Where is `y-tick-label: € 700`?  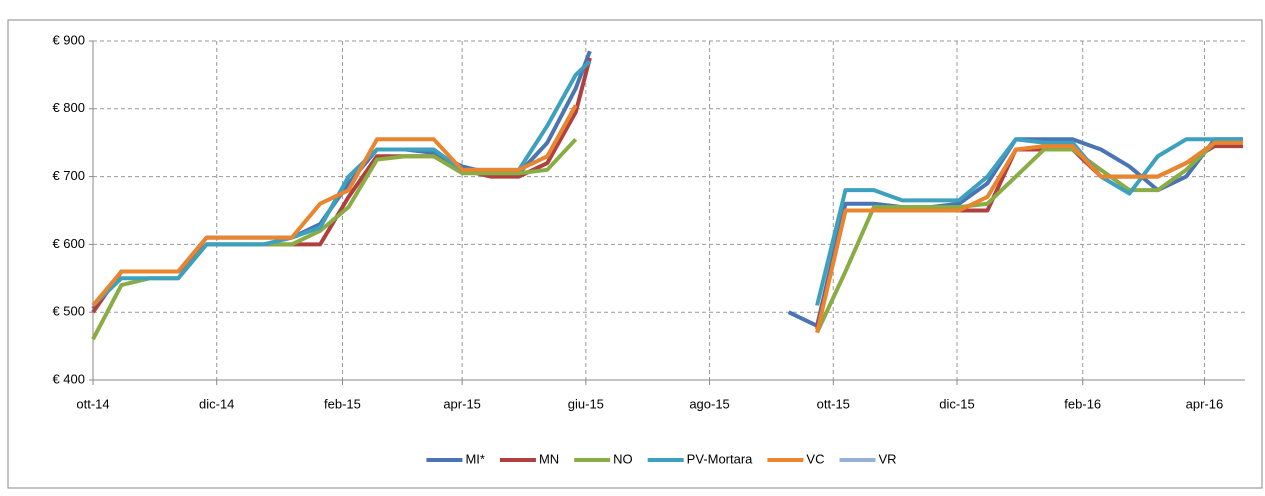
y-tick-label: € 700 is located at coordinates (68, 175).